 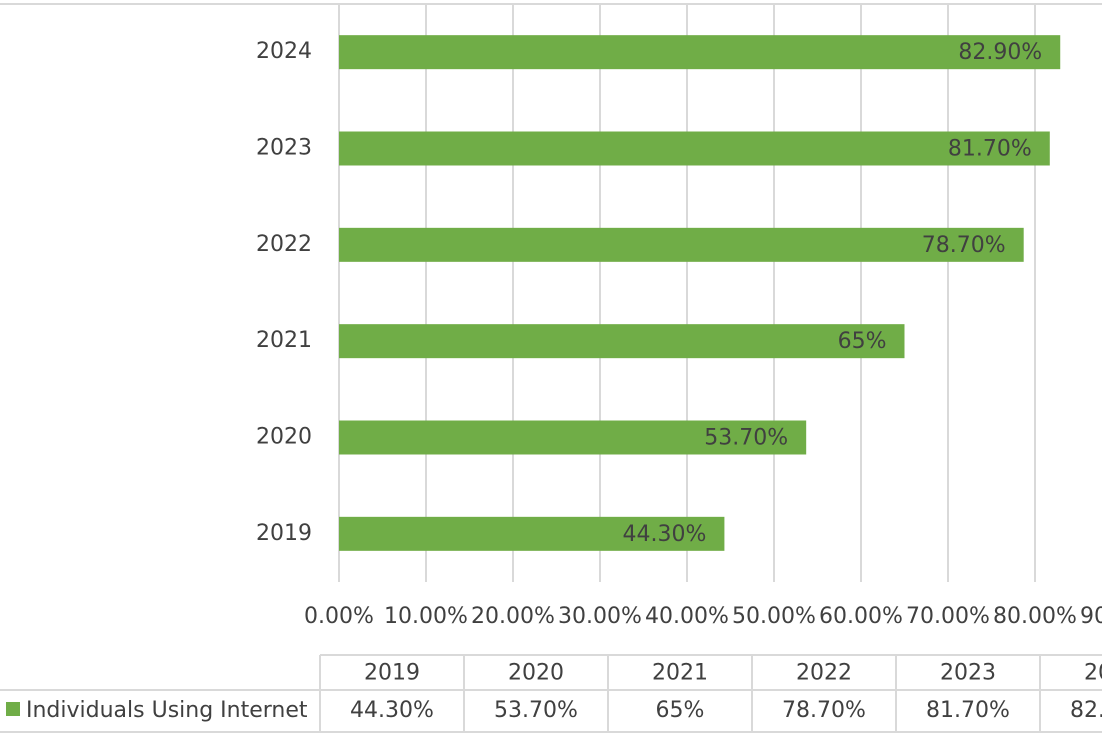 I want to click on x-tick-label: 30.00%, so click(x=600, y=616).